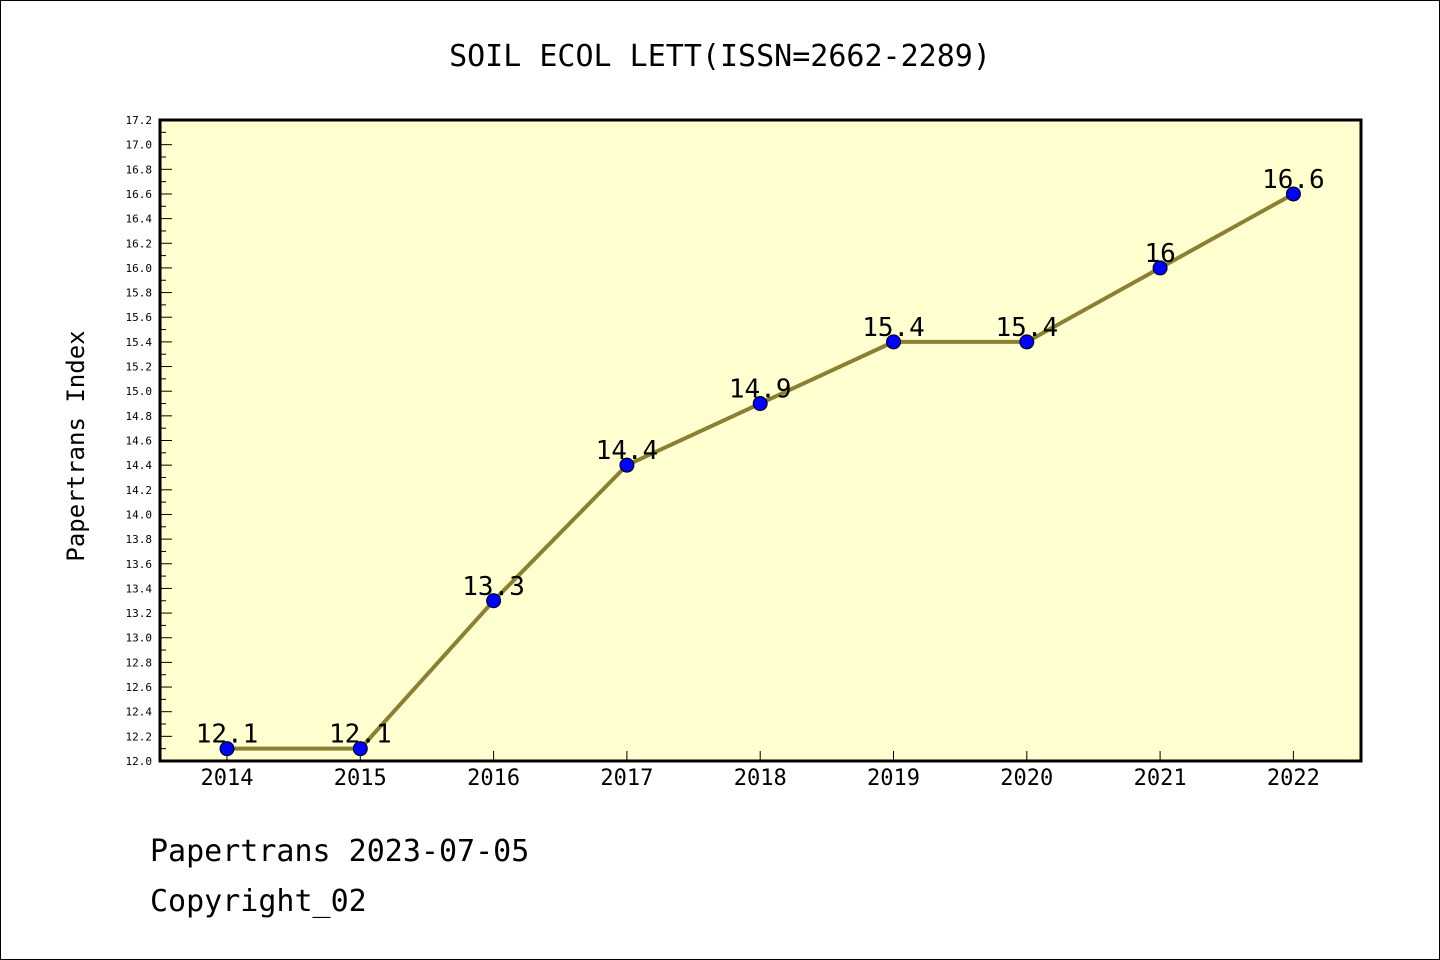 Image resolution: width=1440 pixels, height=960 pixels. What do you see at coordinates (626, 778) in the screenshot?
I see `x-tick-label: 2017` at bounding box center [626, 778].